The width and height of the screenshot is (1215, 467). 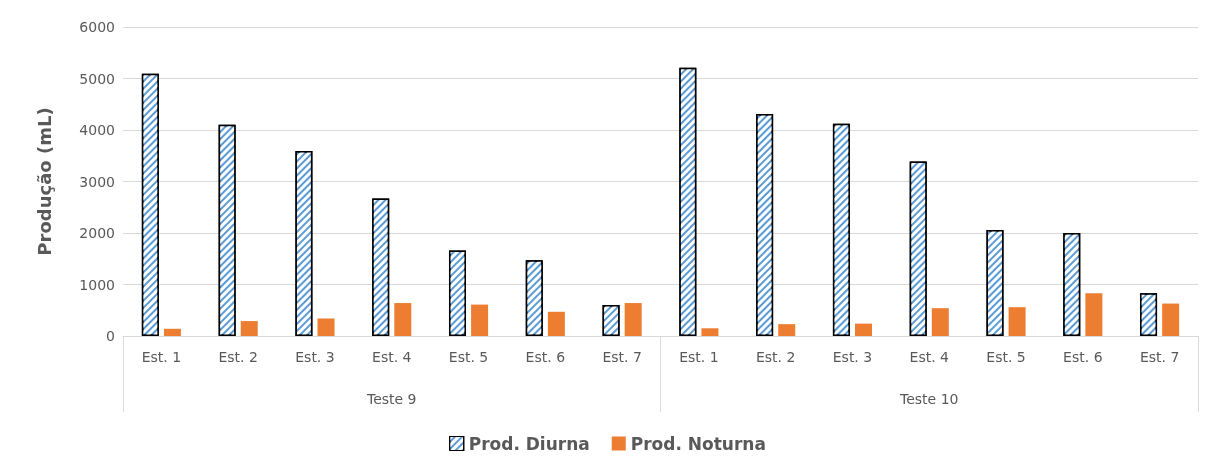 I want to click on y-tick-label: 2000, so click(x=97, y=233).